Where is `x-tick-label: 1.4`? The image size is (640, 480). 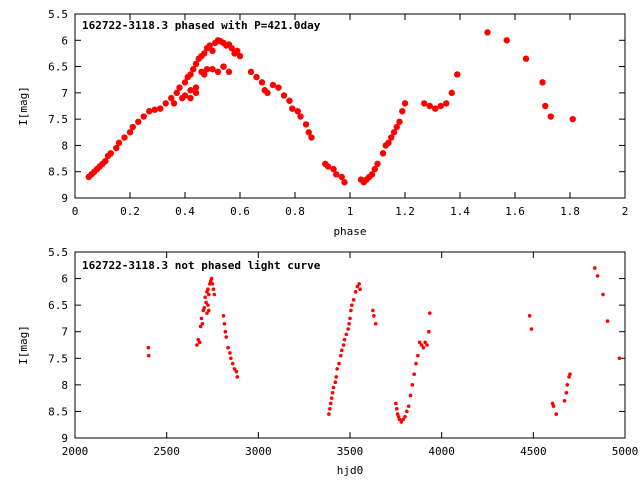 x-tick-label: 1.4 is located at coordinates (460, 211).